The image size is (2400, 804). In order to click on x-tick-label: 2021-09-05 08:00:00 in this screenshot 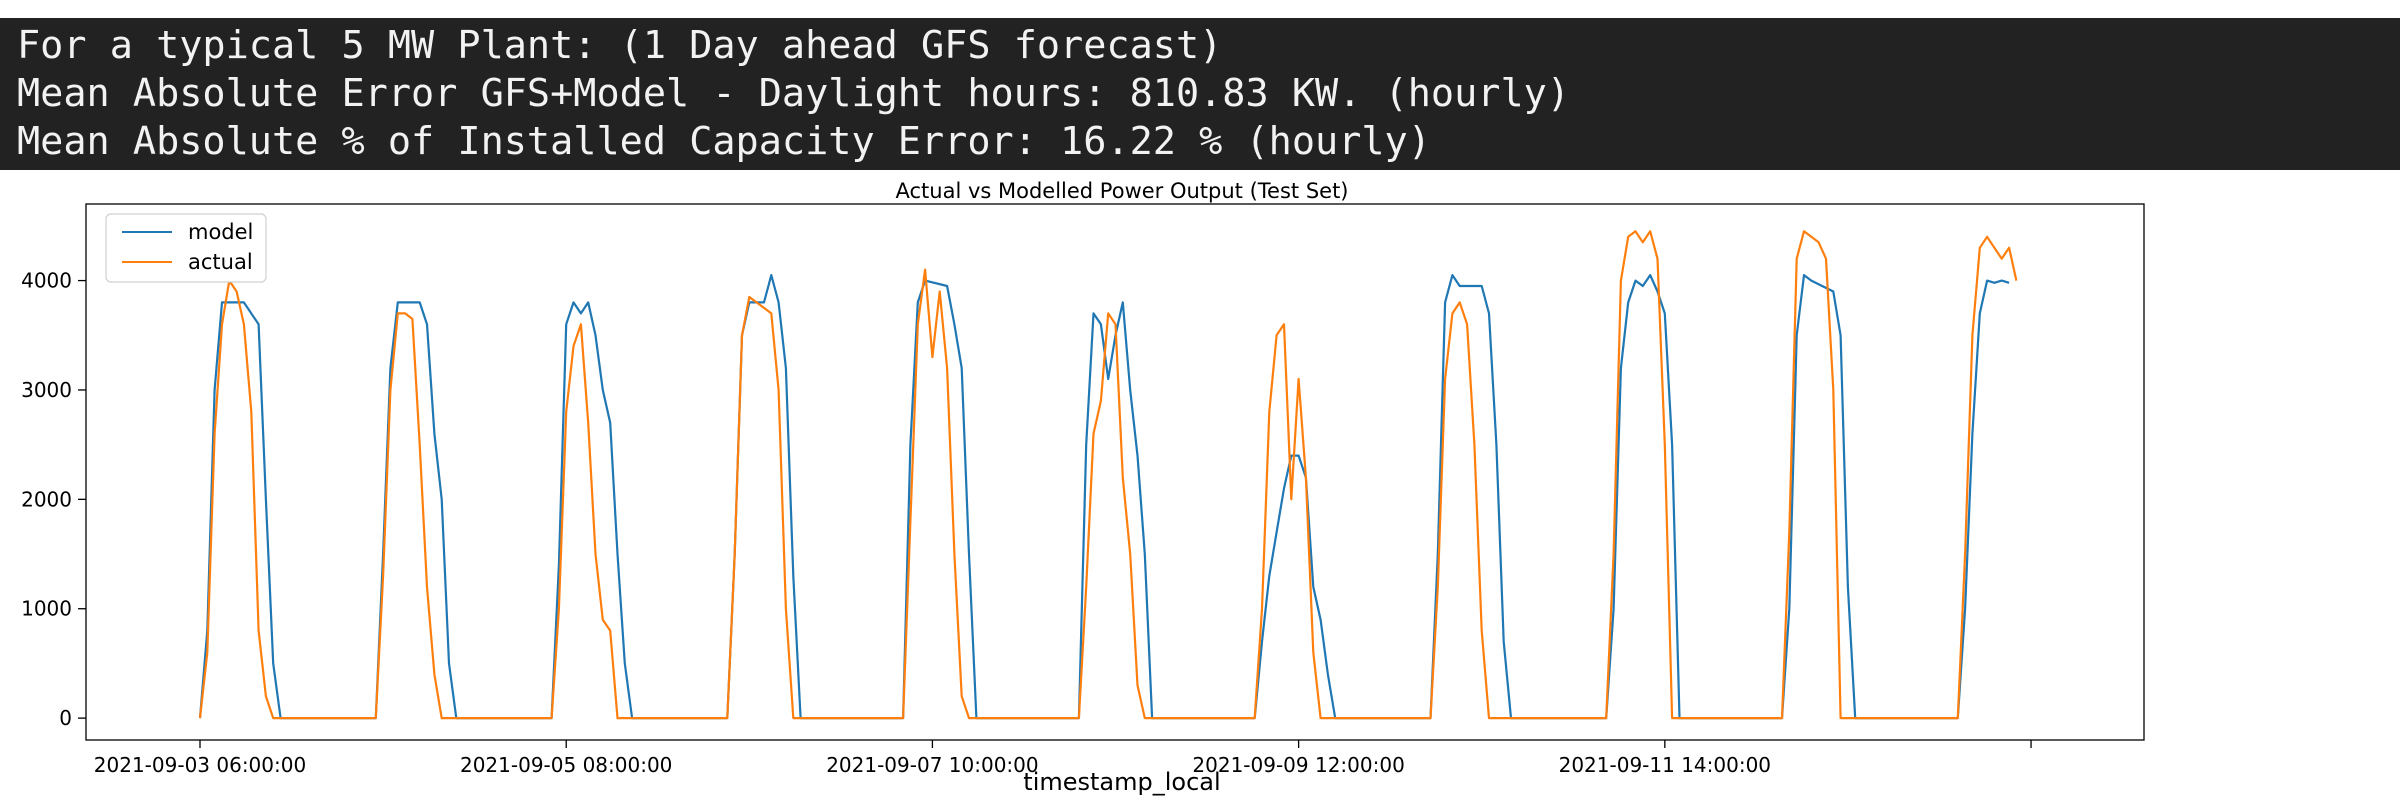, I will do `click(566, 765)`.